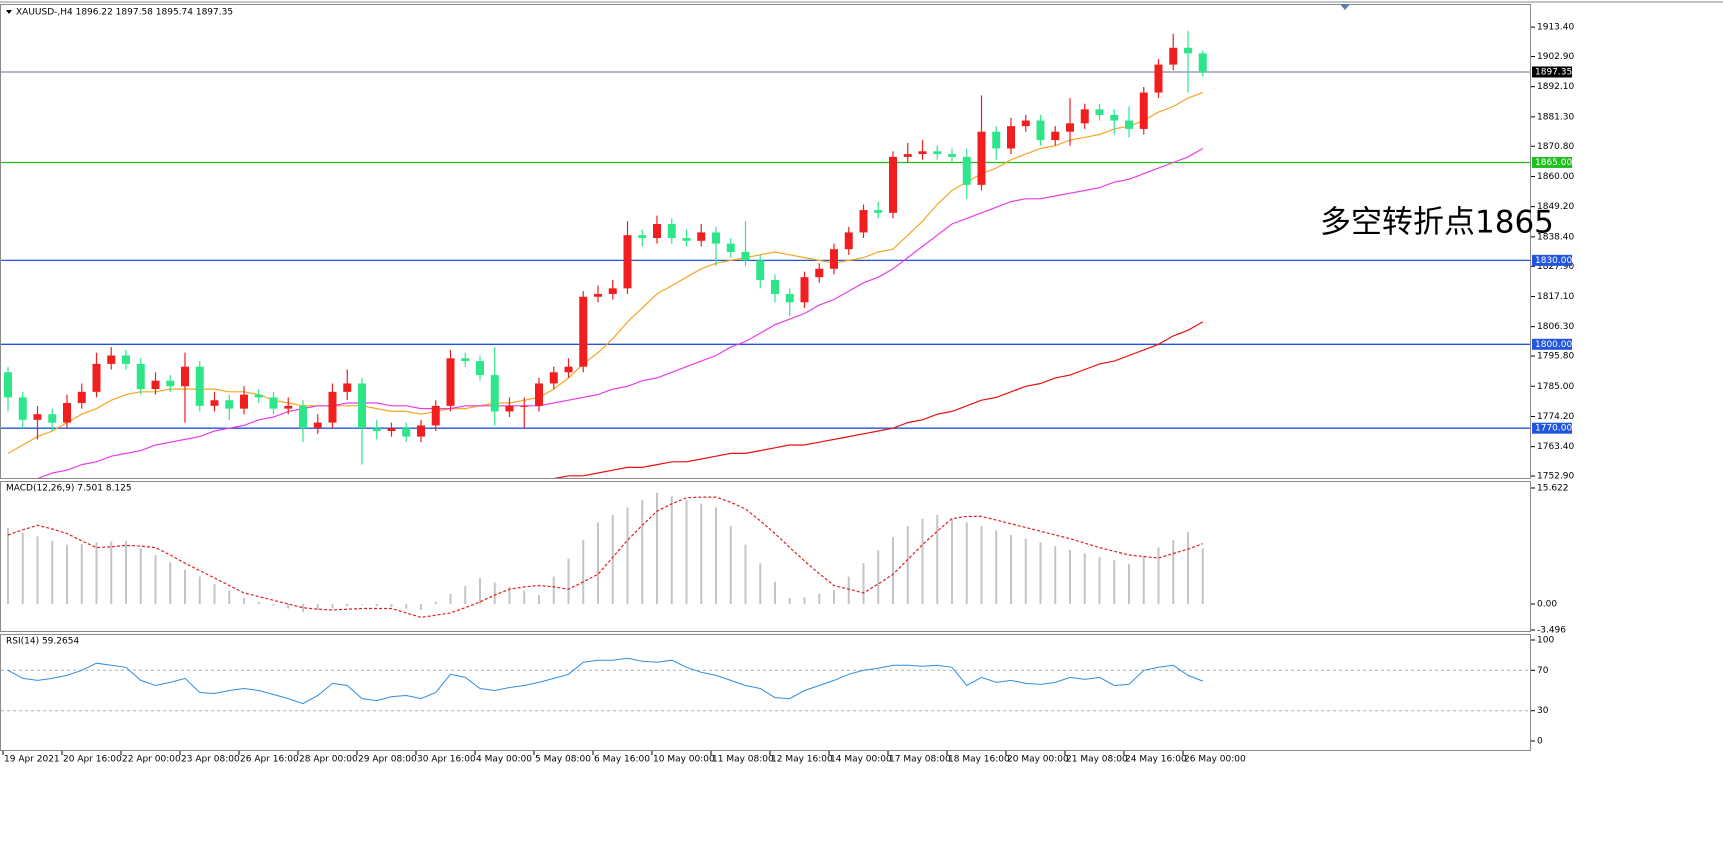  Describe the element at coordinates (1437, 223) in the screenshot. I see `annotation: 多空转折点1865` at that location.